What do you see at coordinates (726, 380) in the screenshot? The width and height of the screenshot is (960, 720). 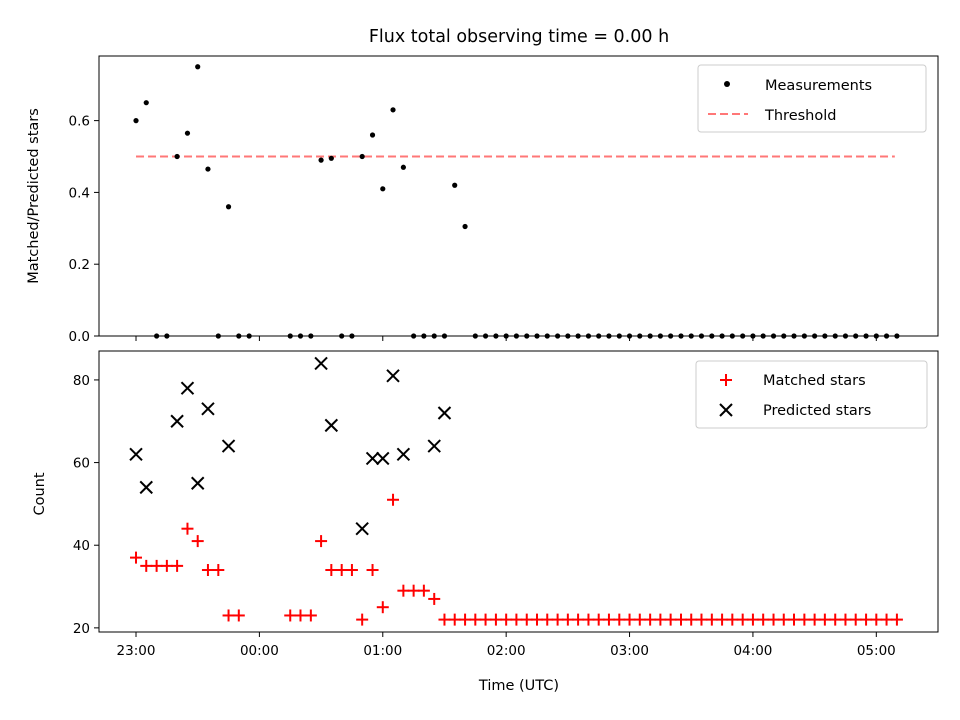 I see `legend-matched-marker` at bounding box center [726, 380].